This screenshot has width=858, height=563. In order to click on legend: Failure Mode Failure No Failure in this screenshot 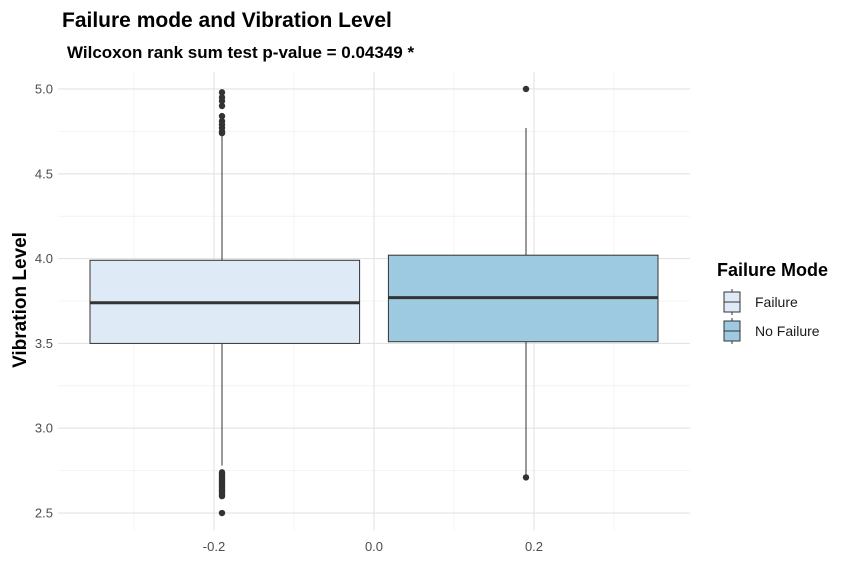, I will do `click(772, 302)`.